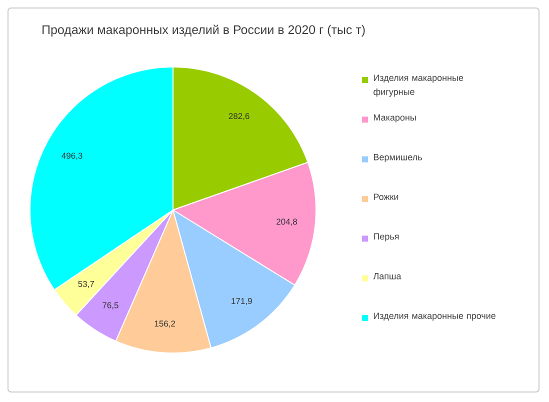 This screenshot has height=402, width=549. Describe the element at coordinates (387, 276) in the screenshot. I see `legend-label: Лапша` at that location.